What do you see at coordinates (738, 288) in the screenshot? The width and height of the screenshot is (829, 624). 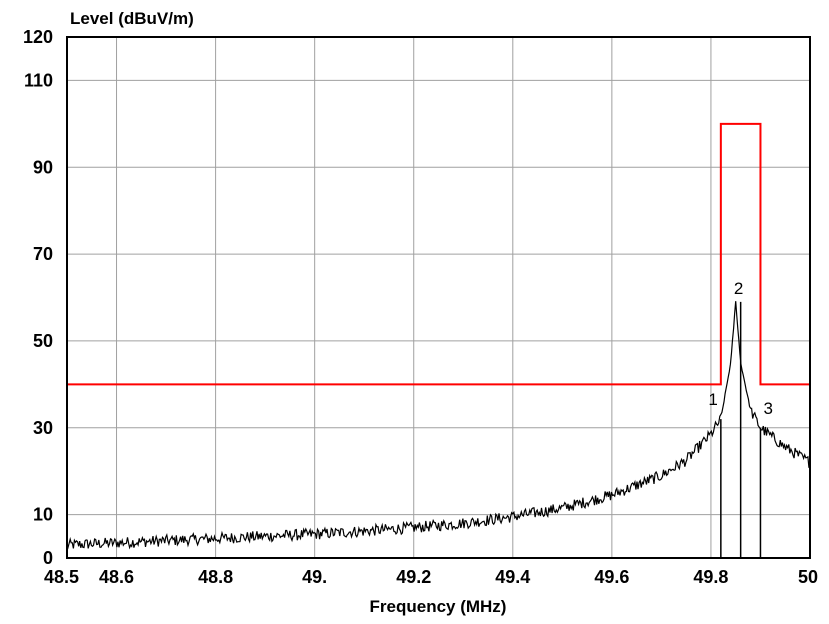 I see `marker-2-label: 2` at bounding box center [738, 288].